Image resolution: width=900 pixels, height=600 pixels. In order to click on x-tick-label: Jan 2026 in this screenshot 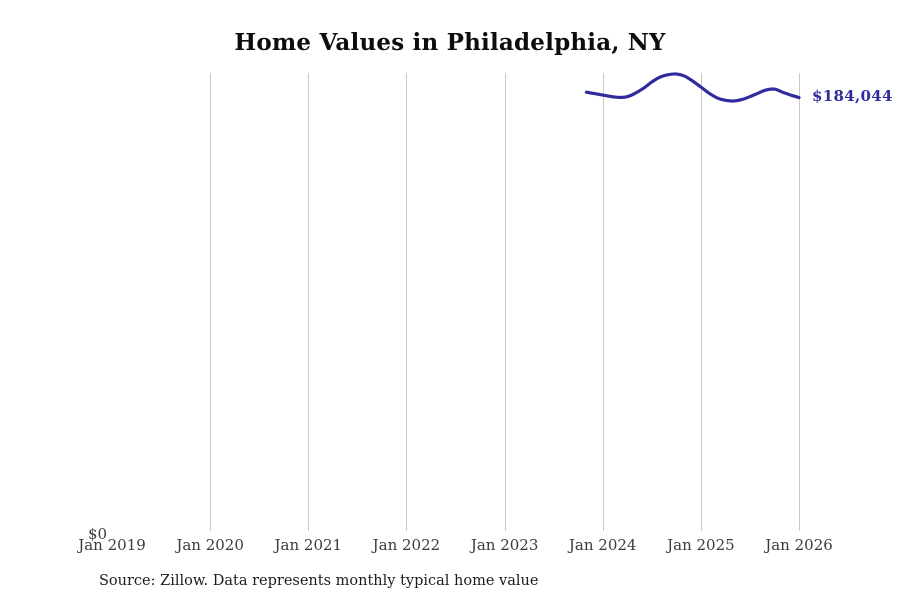, I will do `click(799, 545)`.